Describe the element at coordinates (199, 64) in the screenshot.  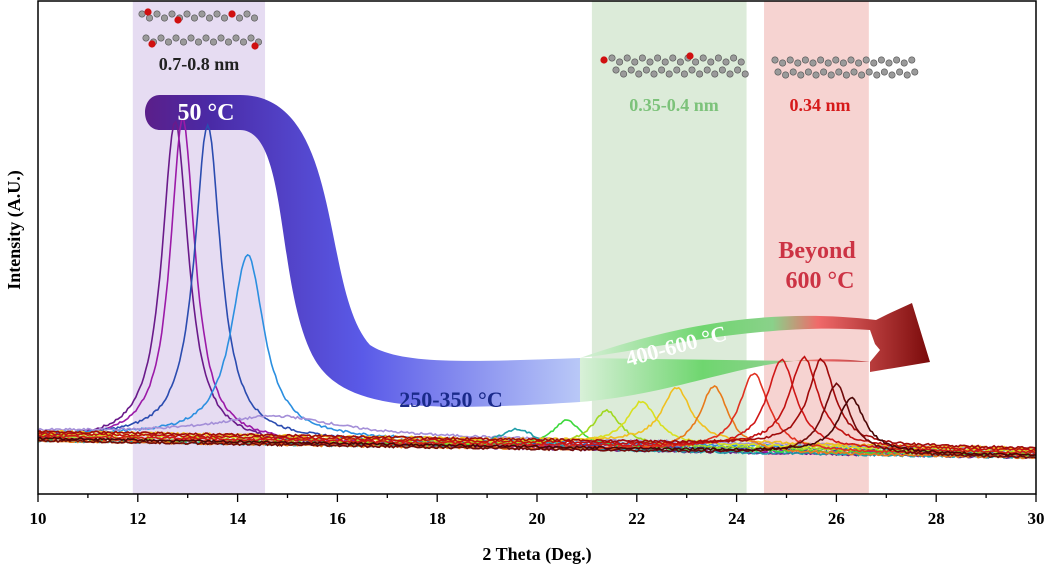
I see `region-label-interlayer: 0.7-0.8 nm` at that location.